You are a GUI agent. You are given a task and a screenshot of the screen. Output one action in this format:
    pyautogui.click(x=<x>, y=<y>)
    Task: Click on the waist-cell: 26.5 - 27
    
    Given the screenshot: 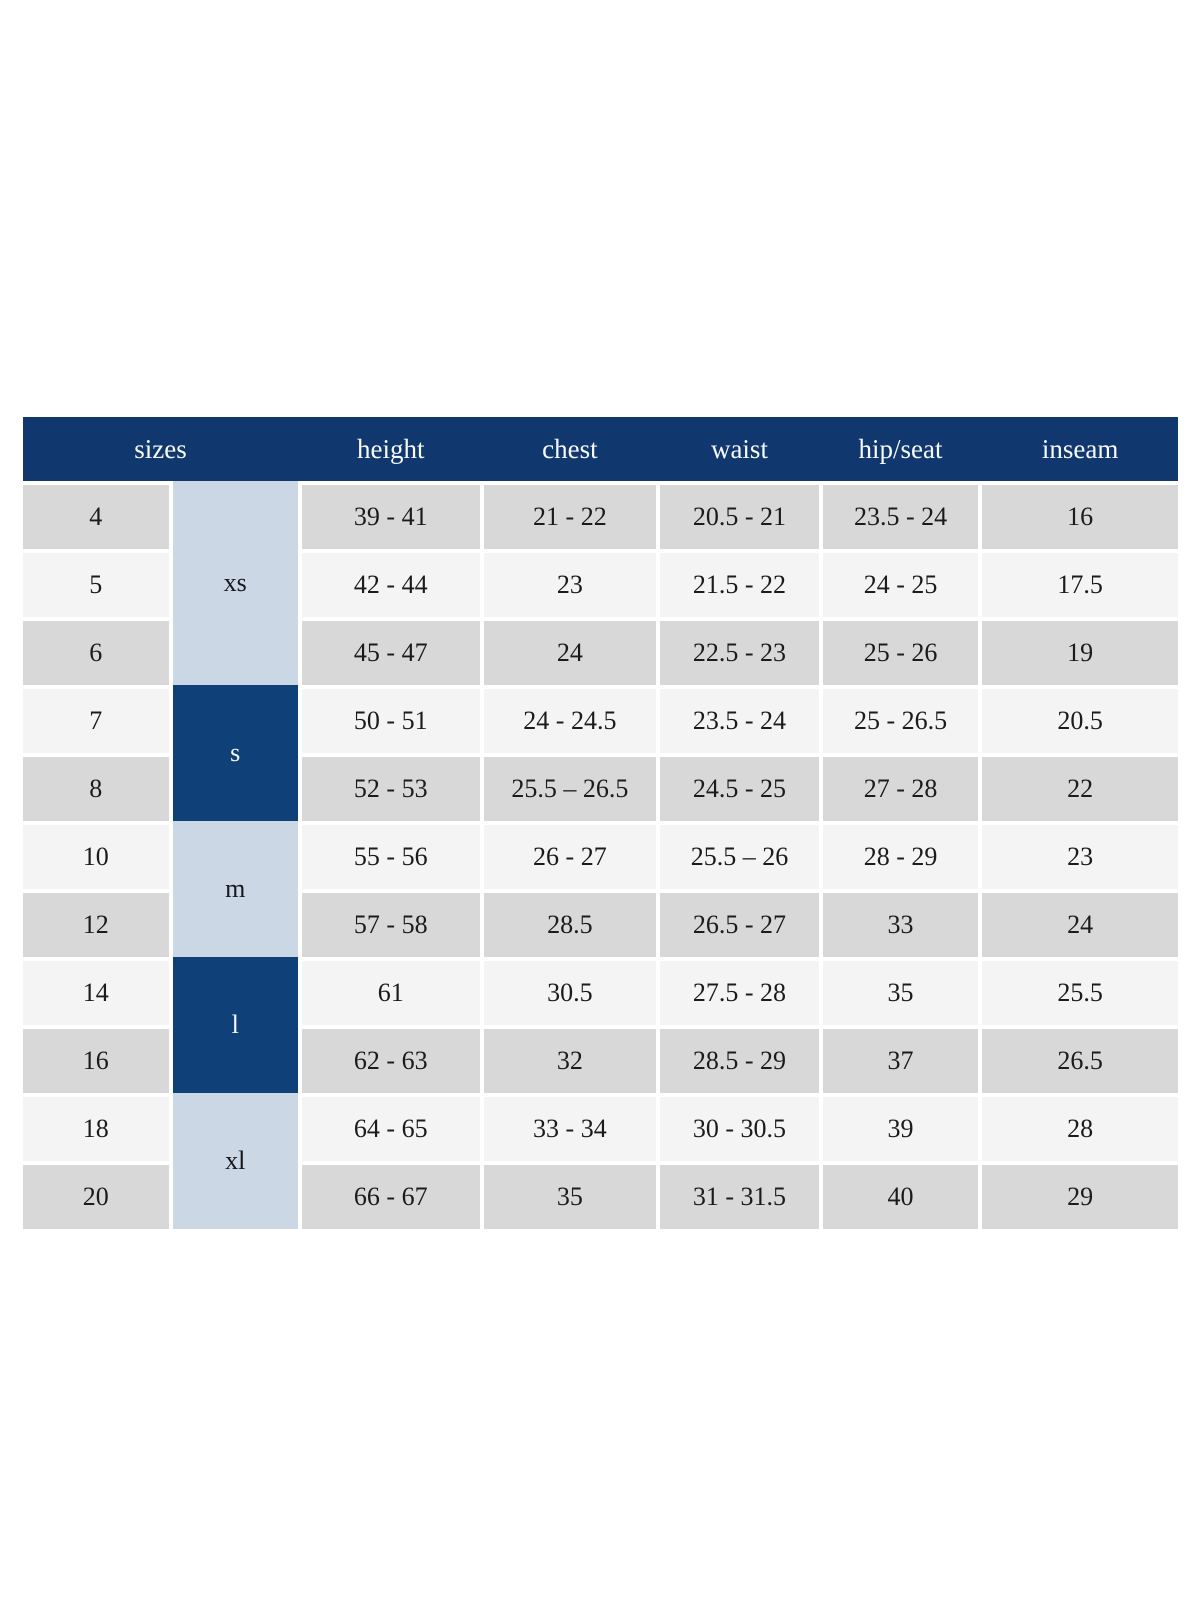 What is the action you would take?
    pyautogui.click(x=739, y=925)
    